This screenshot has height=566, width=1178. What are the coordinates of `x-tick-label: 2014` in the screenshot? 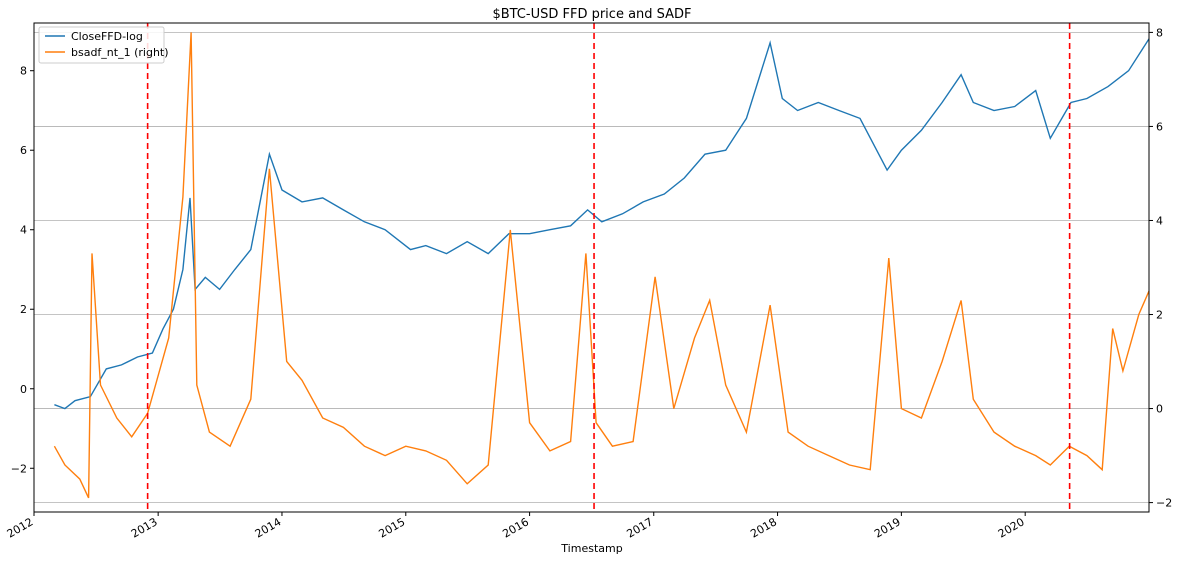 It's located at (268, 527).